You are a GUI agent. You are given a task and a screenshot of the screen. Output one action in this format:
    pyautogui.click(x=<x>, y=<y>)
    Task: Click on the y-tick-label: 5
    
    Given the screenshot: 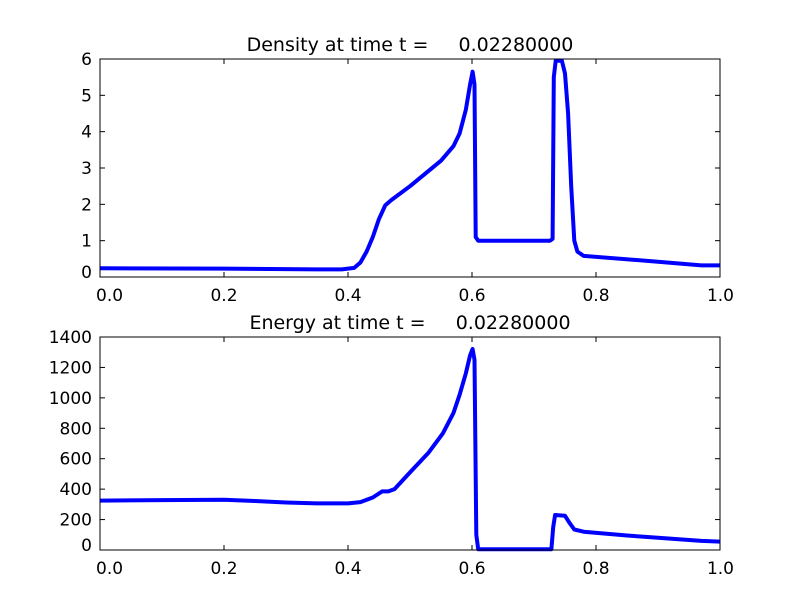 What is the action you would take?
    pyautogui.click(x=86, y=96)
    